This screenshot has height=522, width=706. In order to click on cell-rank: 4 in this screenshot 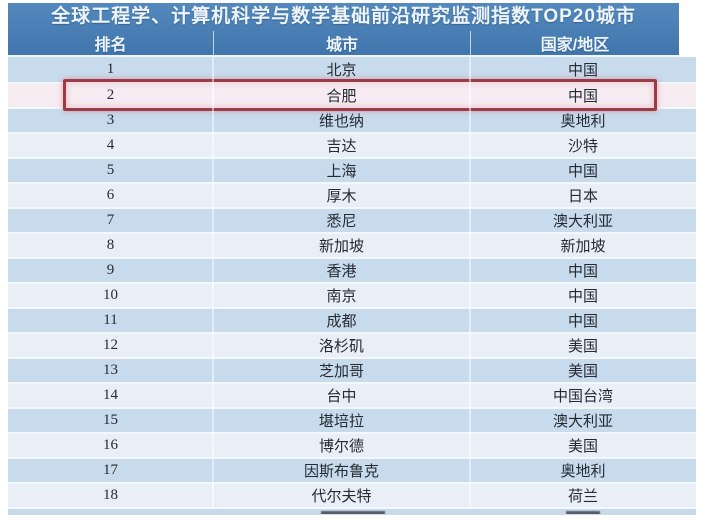, I will do `click(110, 145)`.